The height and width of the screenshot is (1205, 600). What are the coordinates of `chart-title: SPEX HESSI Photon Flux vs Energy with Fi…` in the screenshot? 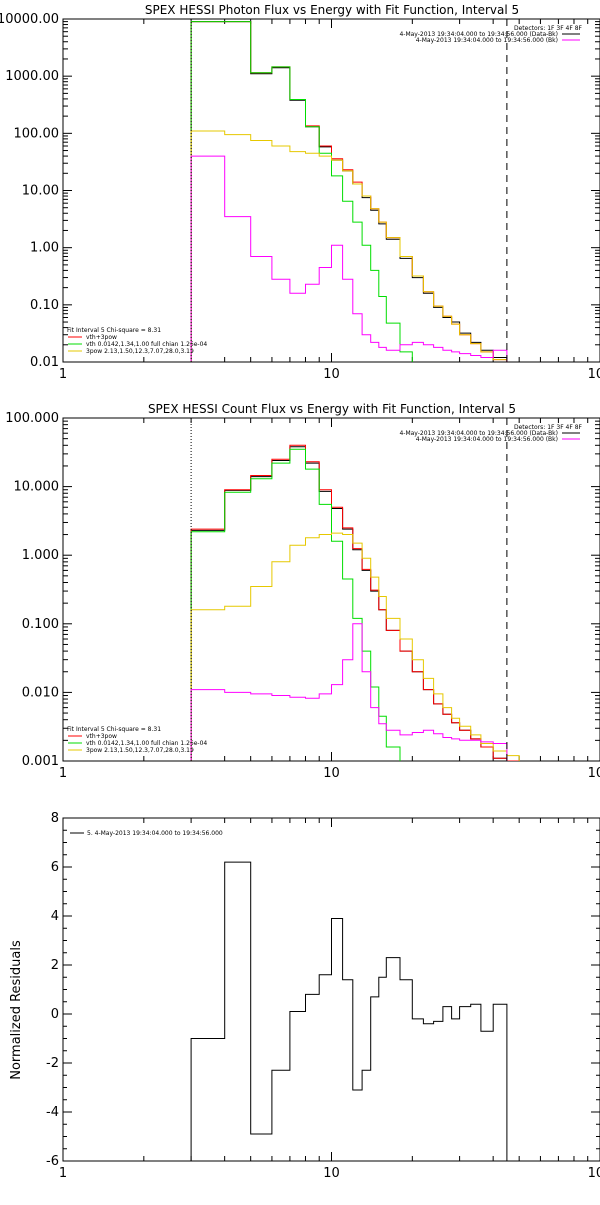 It's located at (332, 10).